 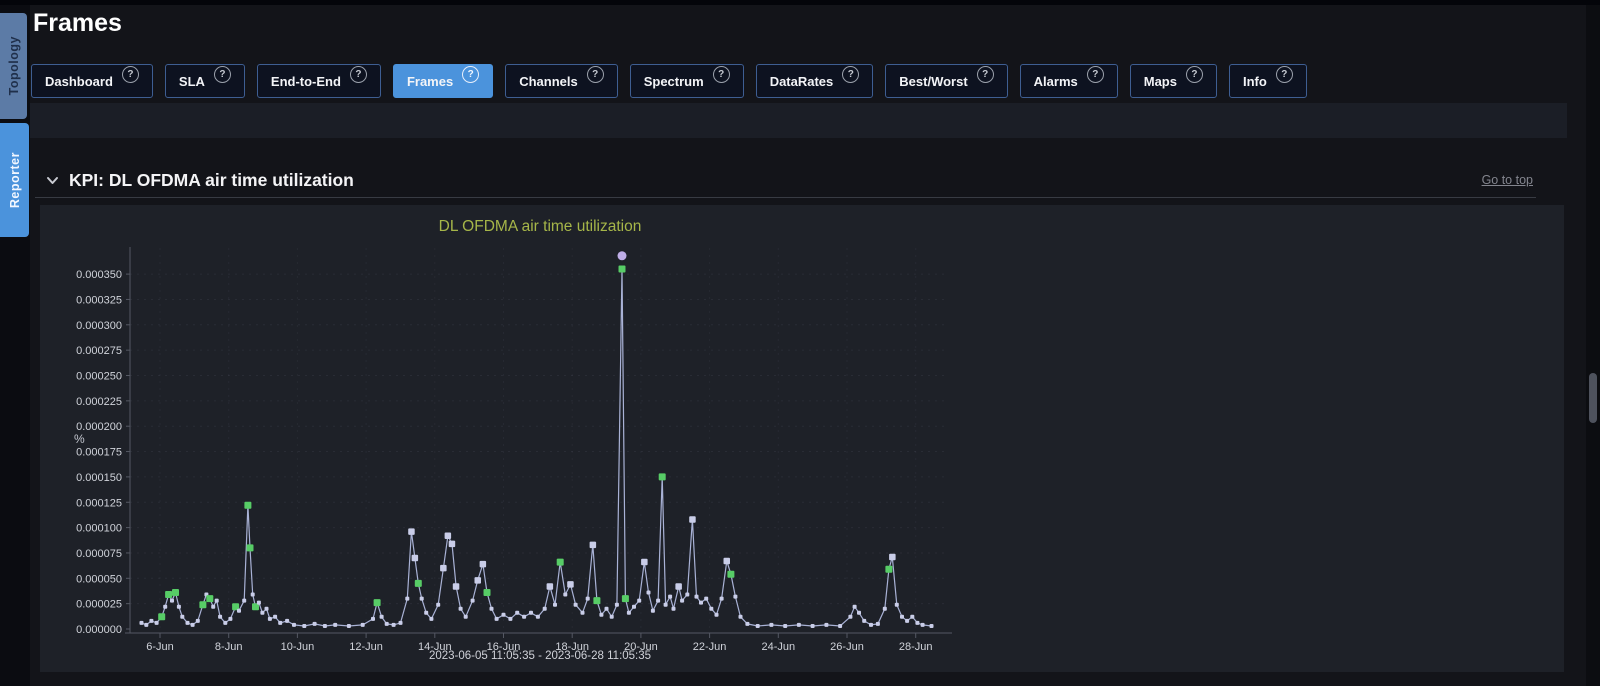 I want to click on nav-button-sla: SLA?, so click(x=204, y=81).